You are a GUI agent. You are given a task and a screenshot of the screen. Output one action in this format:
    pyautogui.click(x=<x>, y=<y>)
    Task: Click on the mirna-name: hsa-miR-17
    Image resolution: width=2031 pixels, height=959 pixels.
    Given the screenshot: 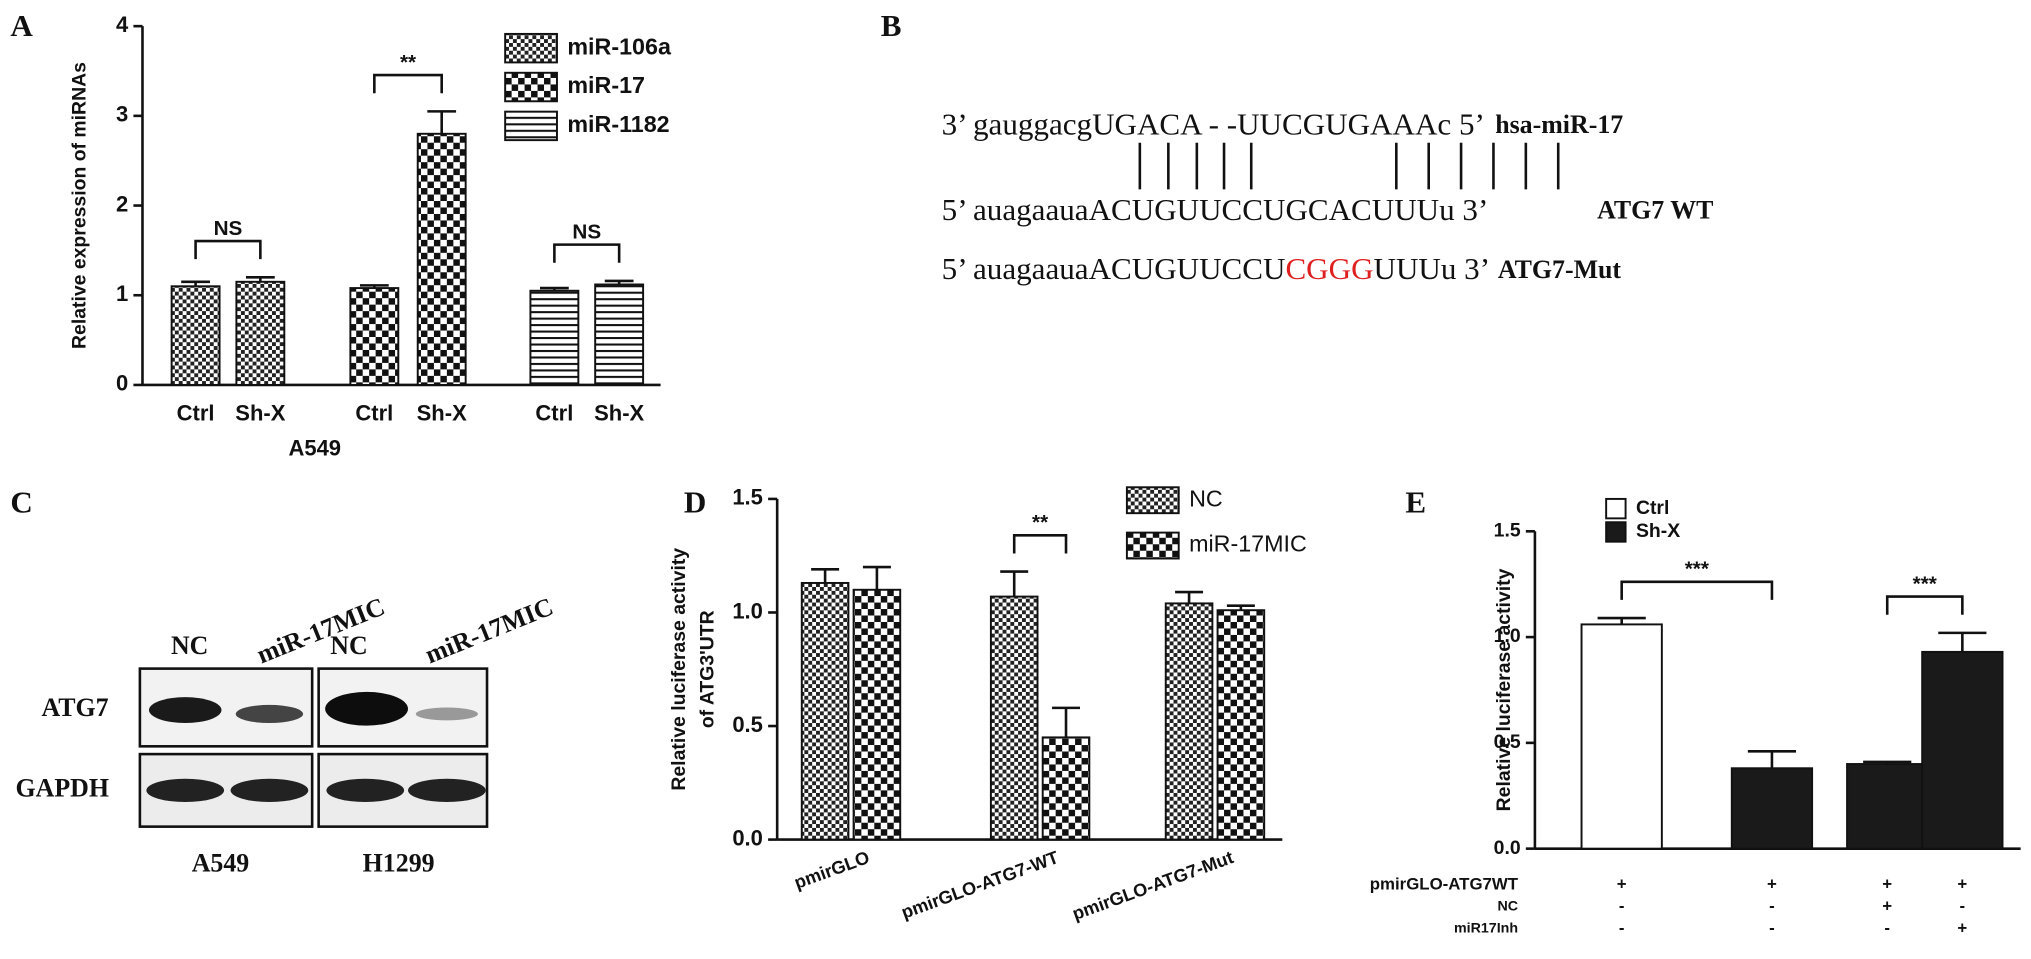 What is the action you would take?
    pyautogui.click(x=1559, y=124)
    